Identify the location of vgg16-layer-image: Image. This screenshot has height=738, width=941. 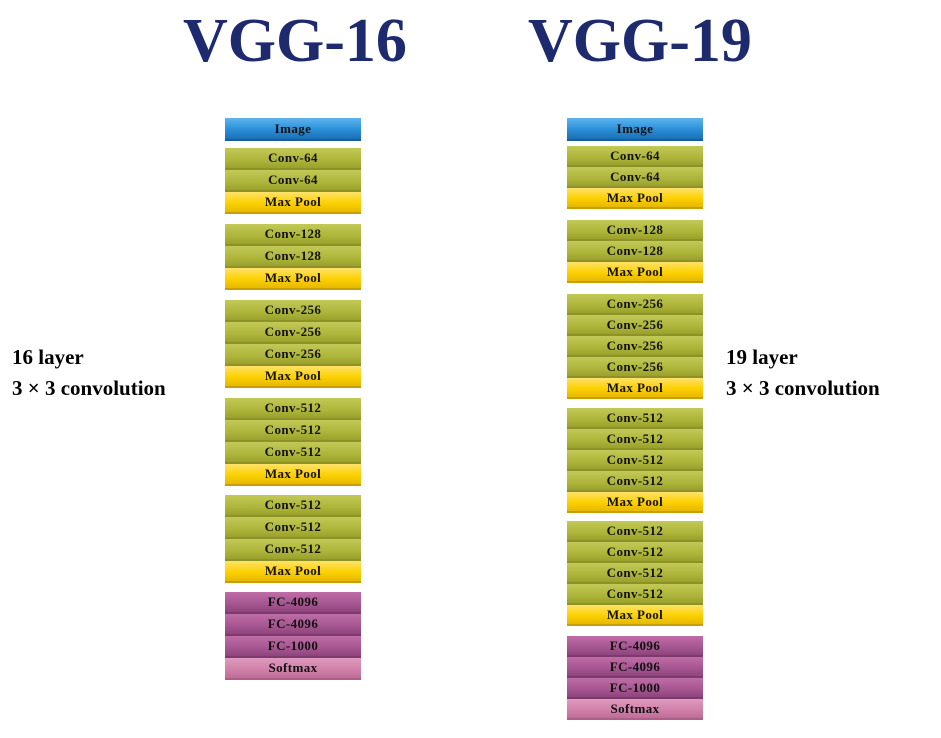
(293, 129).